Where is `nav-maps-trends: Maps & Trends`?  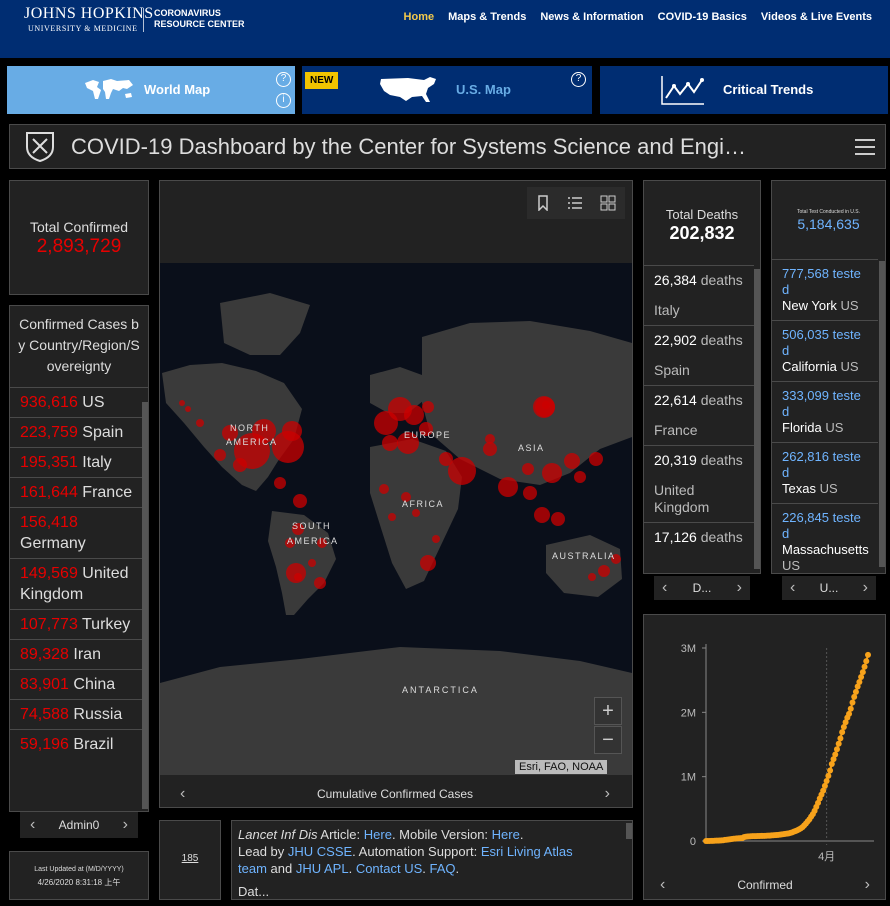 nav-maps-trends: Maps & Trends is located at coordinates (487, 17).